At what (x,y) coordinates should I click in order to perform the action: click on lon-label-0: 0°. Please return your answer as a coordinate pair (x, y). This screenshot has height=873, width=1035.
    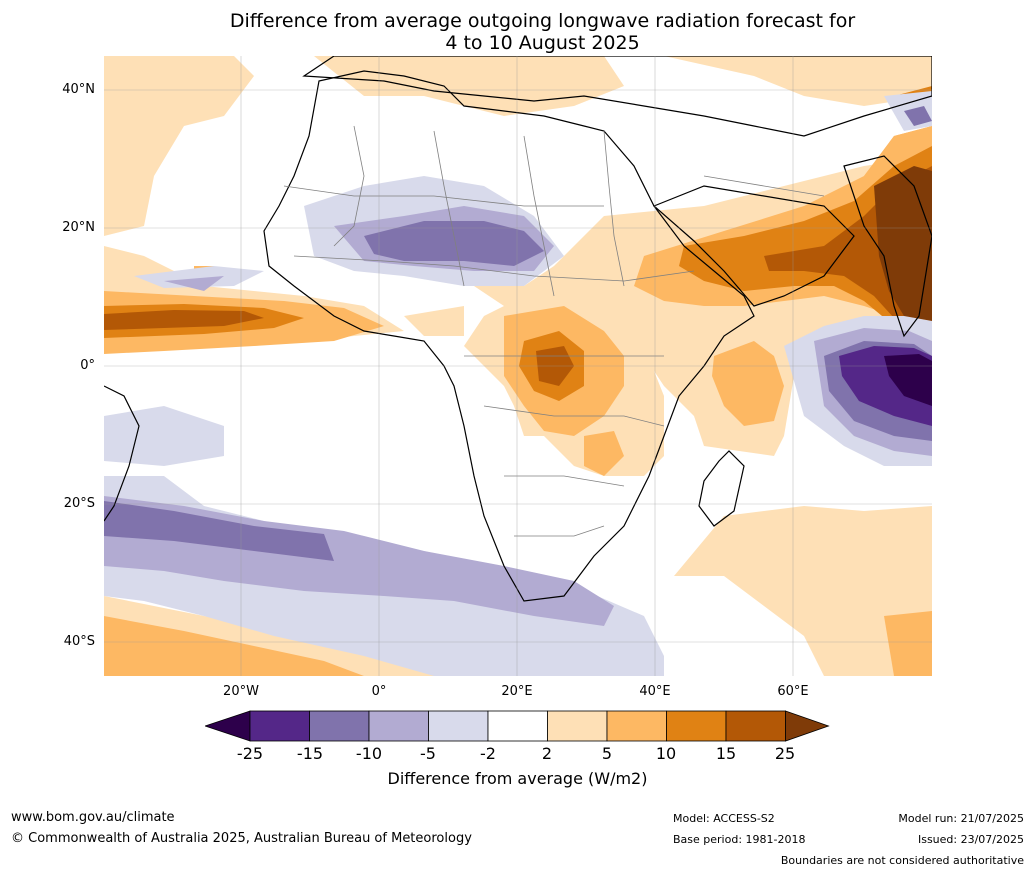
    Looking at the image, I should click on (379, 691).